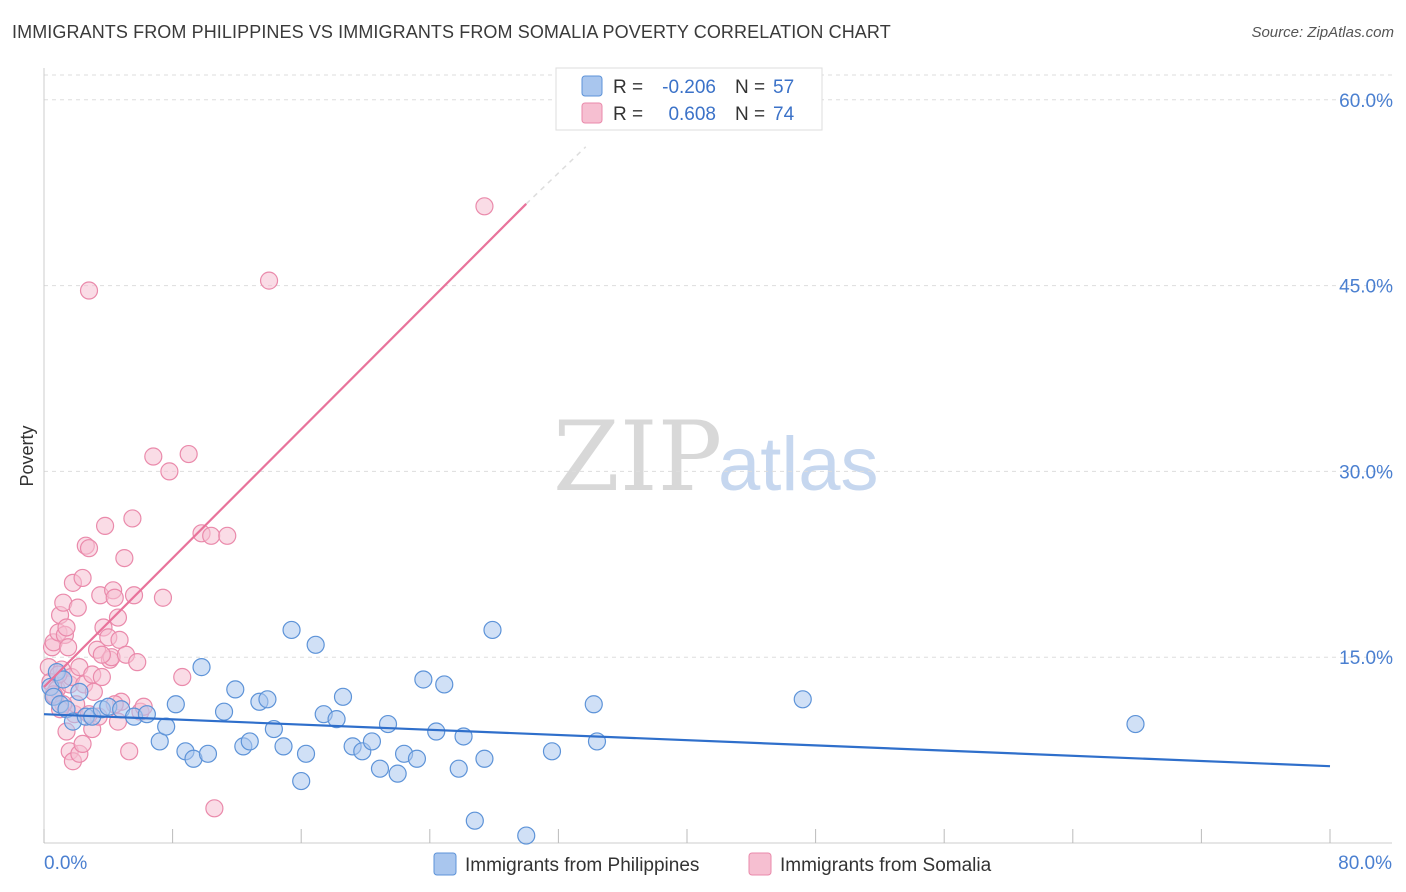  What do you see at coordinates (1365, 863) in the screenshot?
I see `x-tick-label: 80.0%` at bounding box center [1365, 863].